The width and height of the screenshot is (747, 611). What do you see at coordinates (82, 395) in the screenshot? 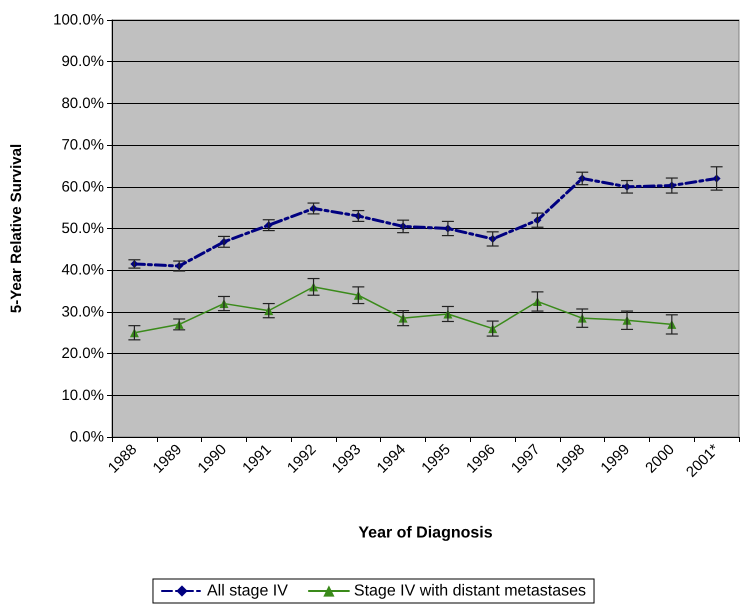
I see `y-tick-label: 10.0%` at bounding box center [82, 395].